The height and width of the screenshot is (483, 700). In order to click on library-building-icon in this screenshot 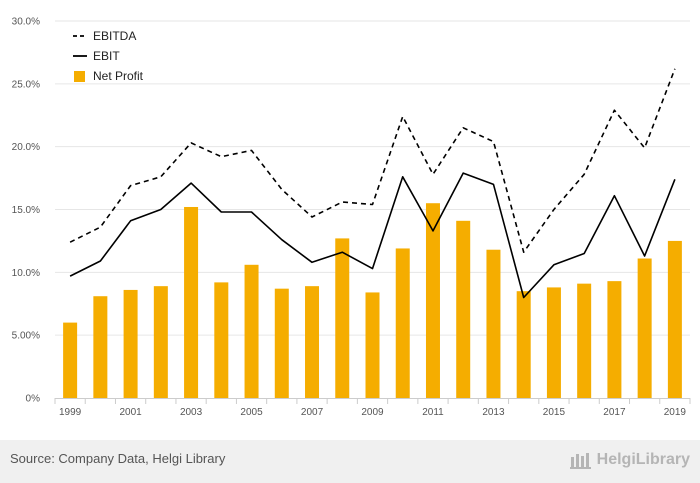, I will do `click(580, 461)`.